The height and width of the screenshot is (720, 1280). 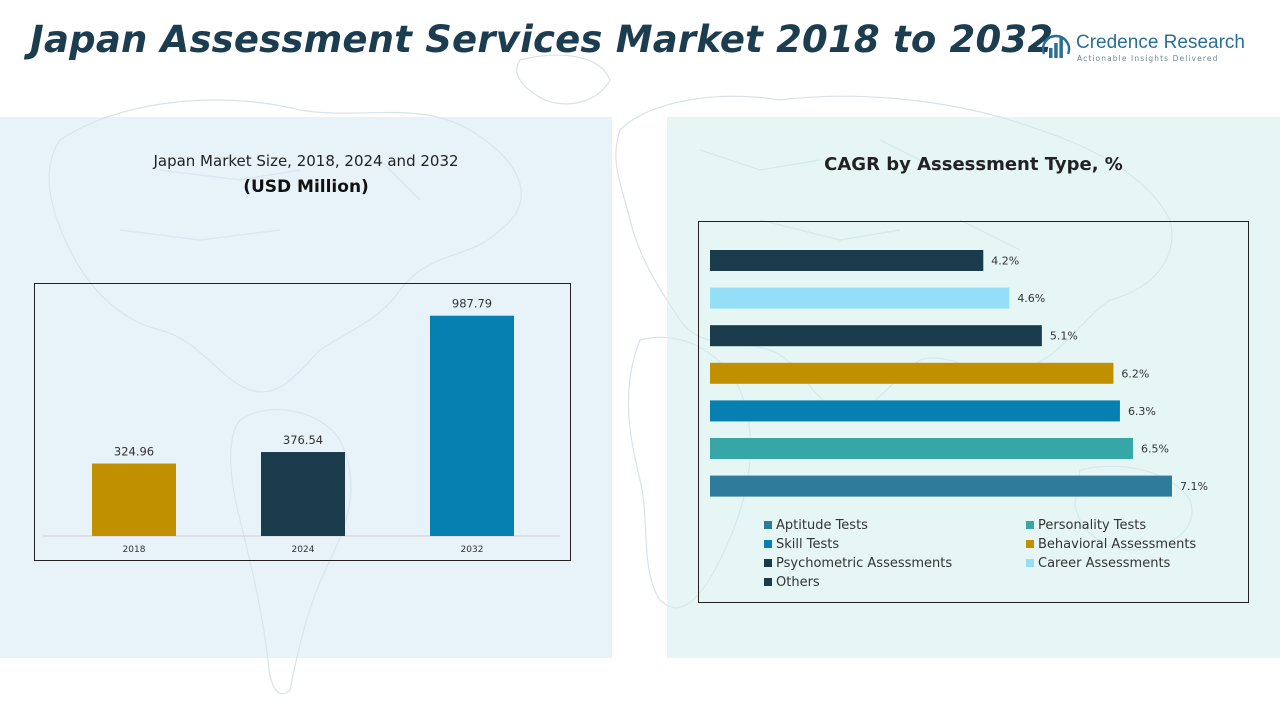 What do you see at coordinates (472, 550) in the screenshot?
I see `x-tick-label: 2032` at bounding box center [472, 550].